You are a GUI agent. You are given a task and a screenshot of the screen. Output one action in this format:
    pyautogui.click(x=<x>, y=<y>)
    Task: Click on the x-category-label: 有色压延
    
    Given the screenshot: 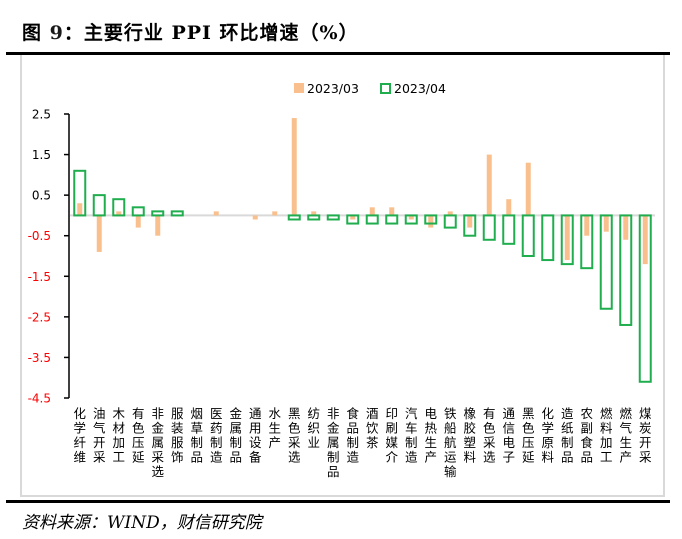 What is the action you would take?
    pyautogui.click(x=138, y=435)
    